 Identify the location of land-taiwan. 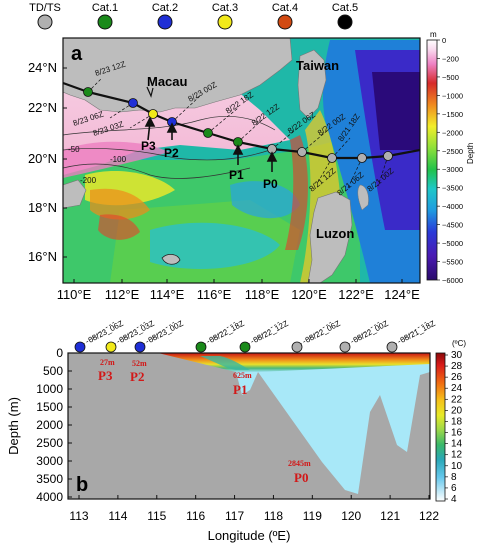
(312, 84).